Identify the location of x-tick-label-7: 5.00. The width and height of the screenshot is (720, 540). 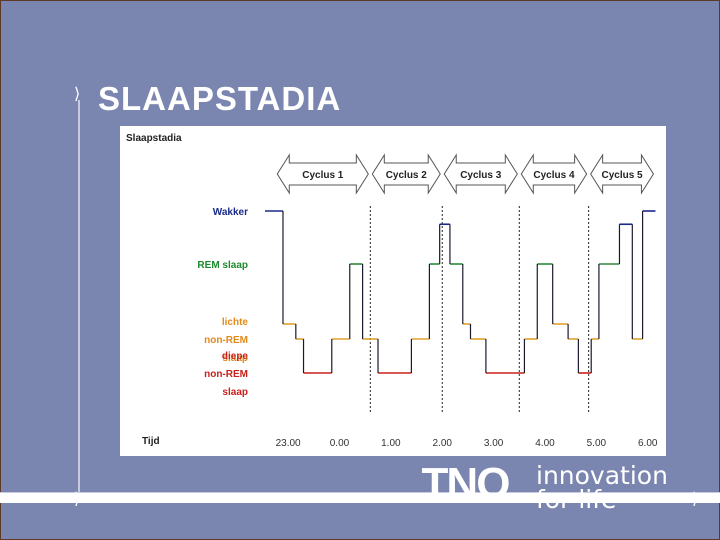
(597, 443).